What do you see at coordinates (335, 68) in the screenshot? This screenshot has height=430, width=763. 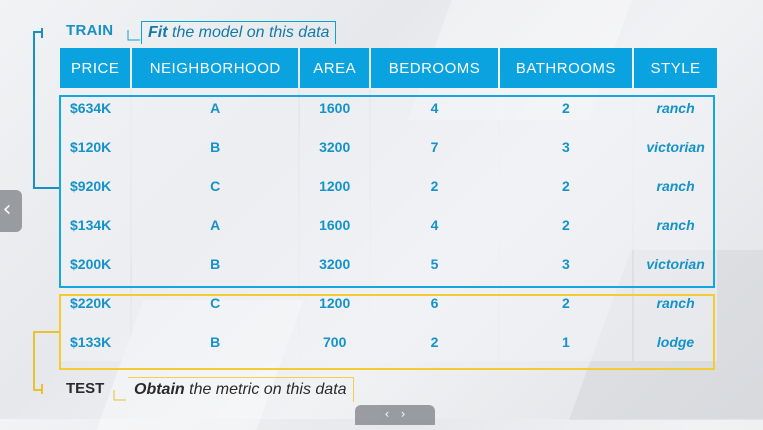 I see `column-header-area: AREA` at bounding box center [335, 68].